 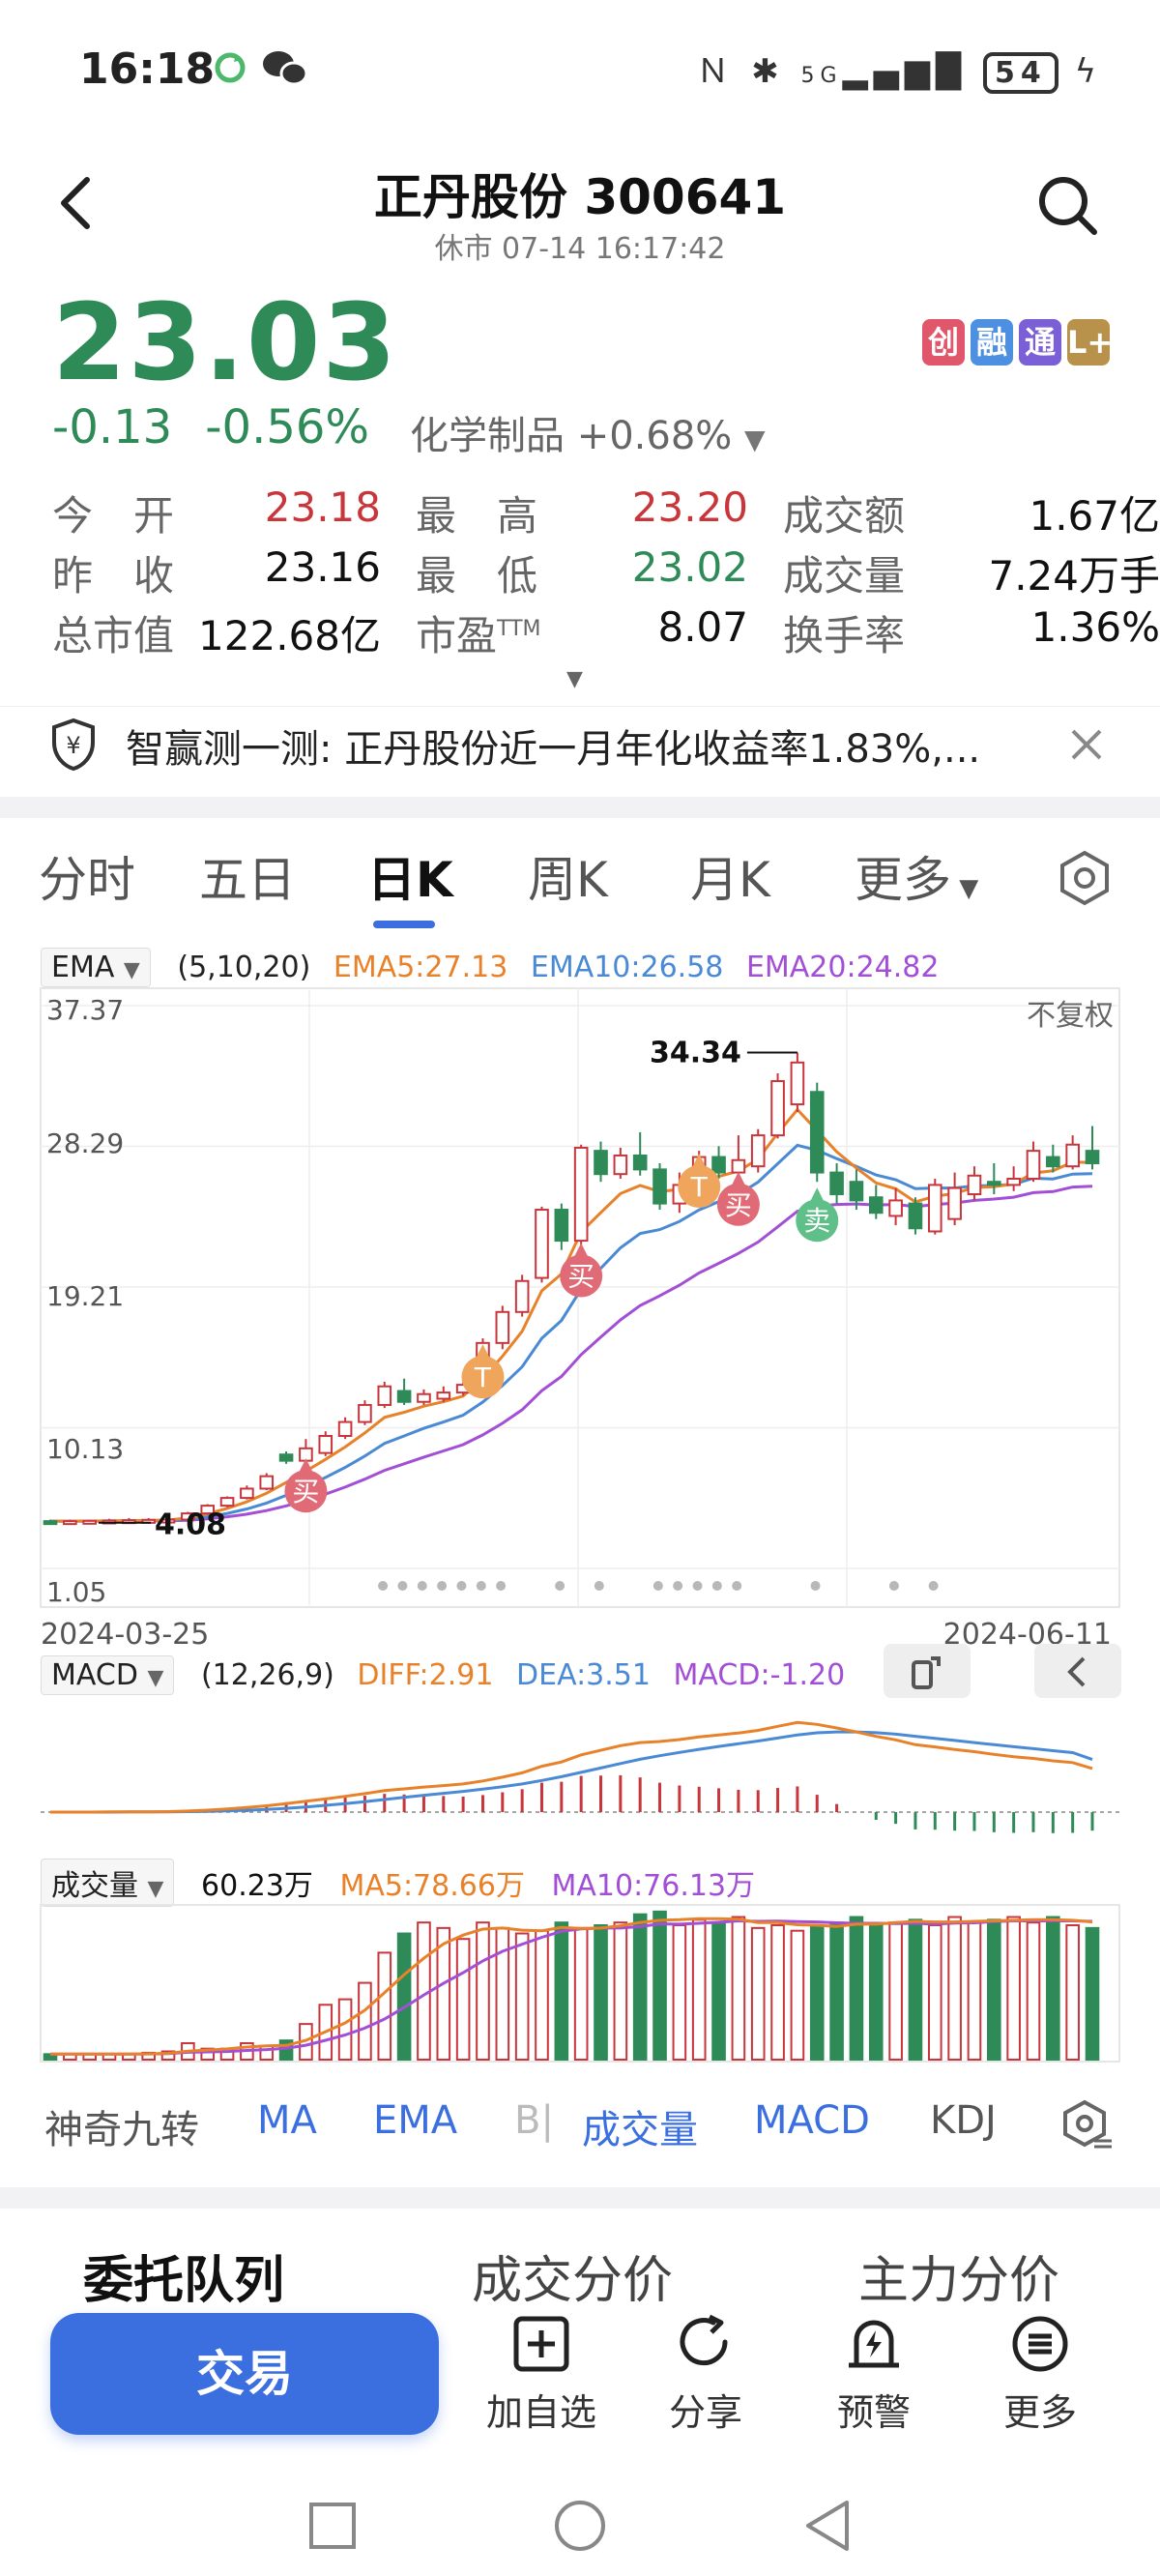 I want to click on more-menu-icon, so click(x=1040, y=2344).